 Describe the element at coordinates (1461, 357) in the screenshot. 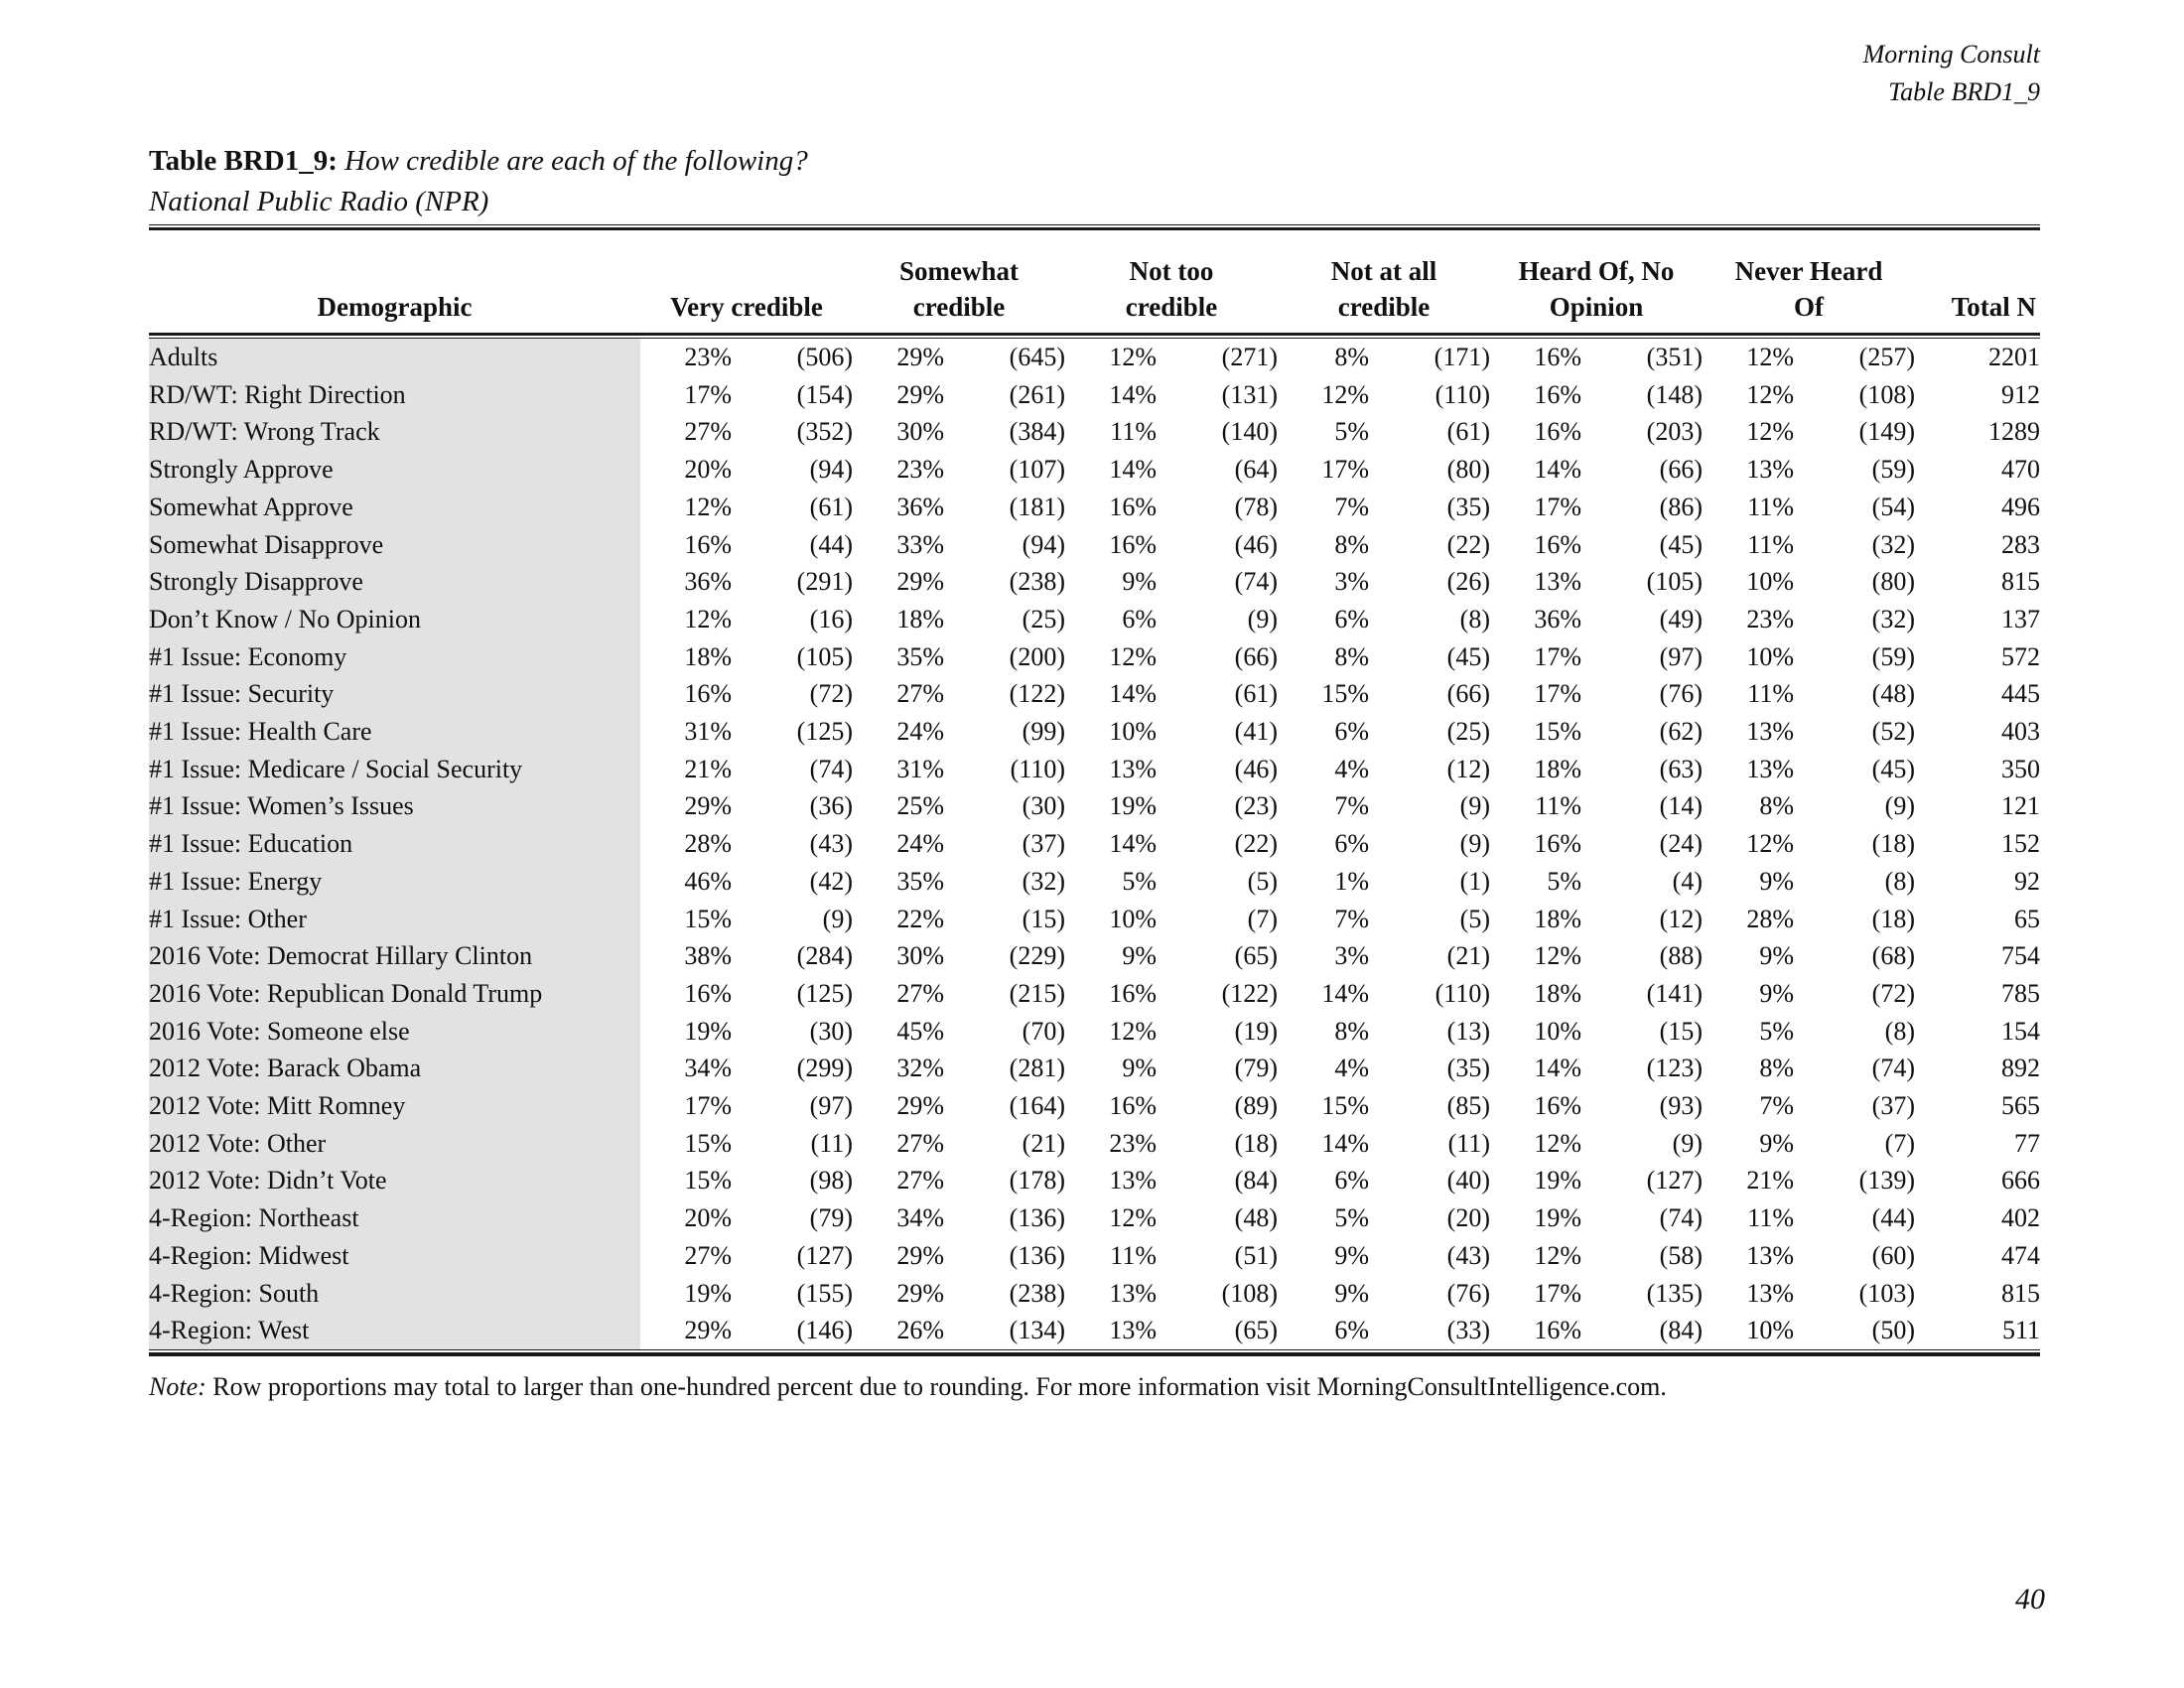

I see `cell-count: (171)` at that location.